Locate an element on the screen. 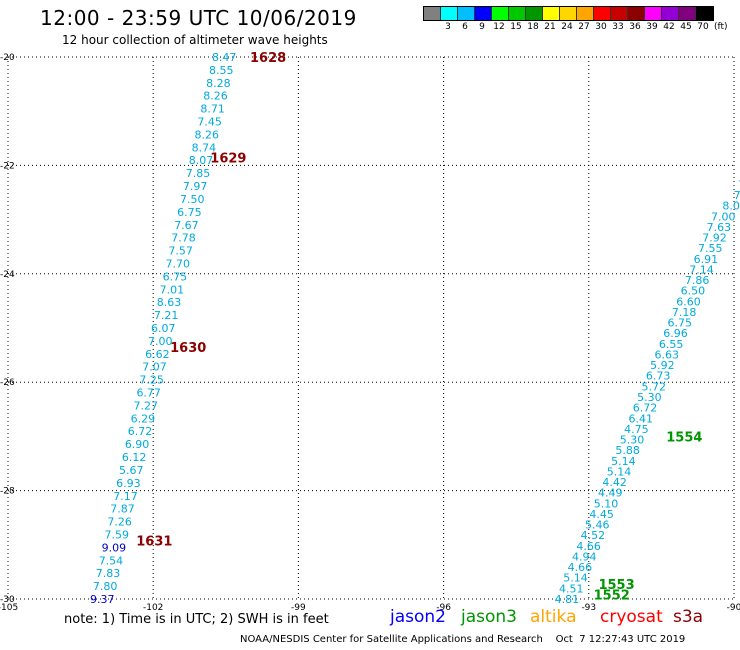 This screenshot has width=740, height=650. legend-label: 24 is located at coordinates (567, 27).